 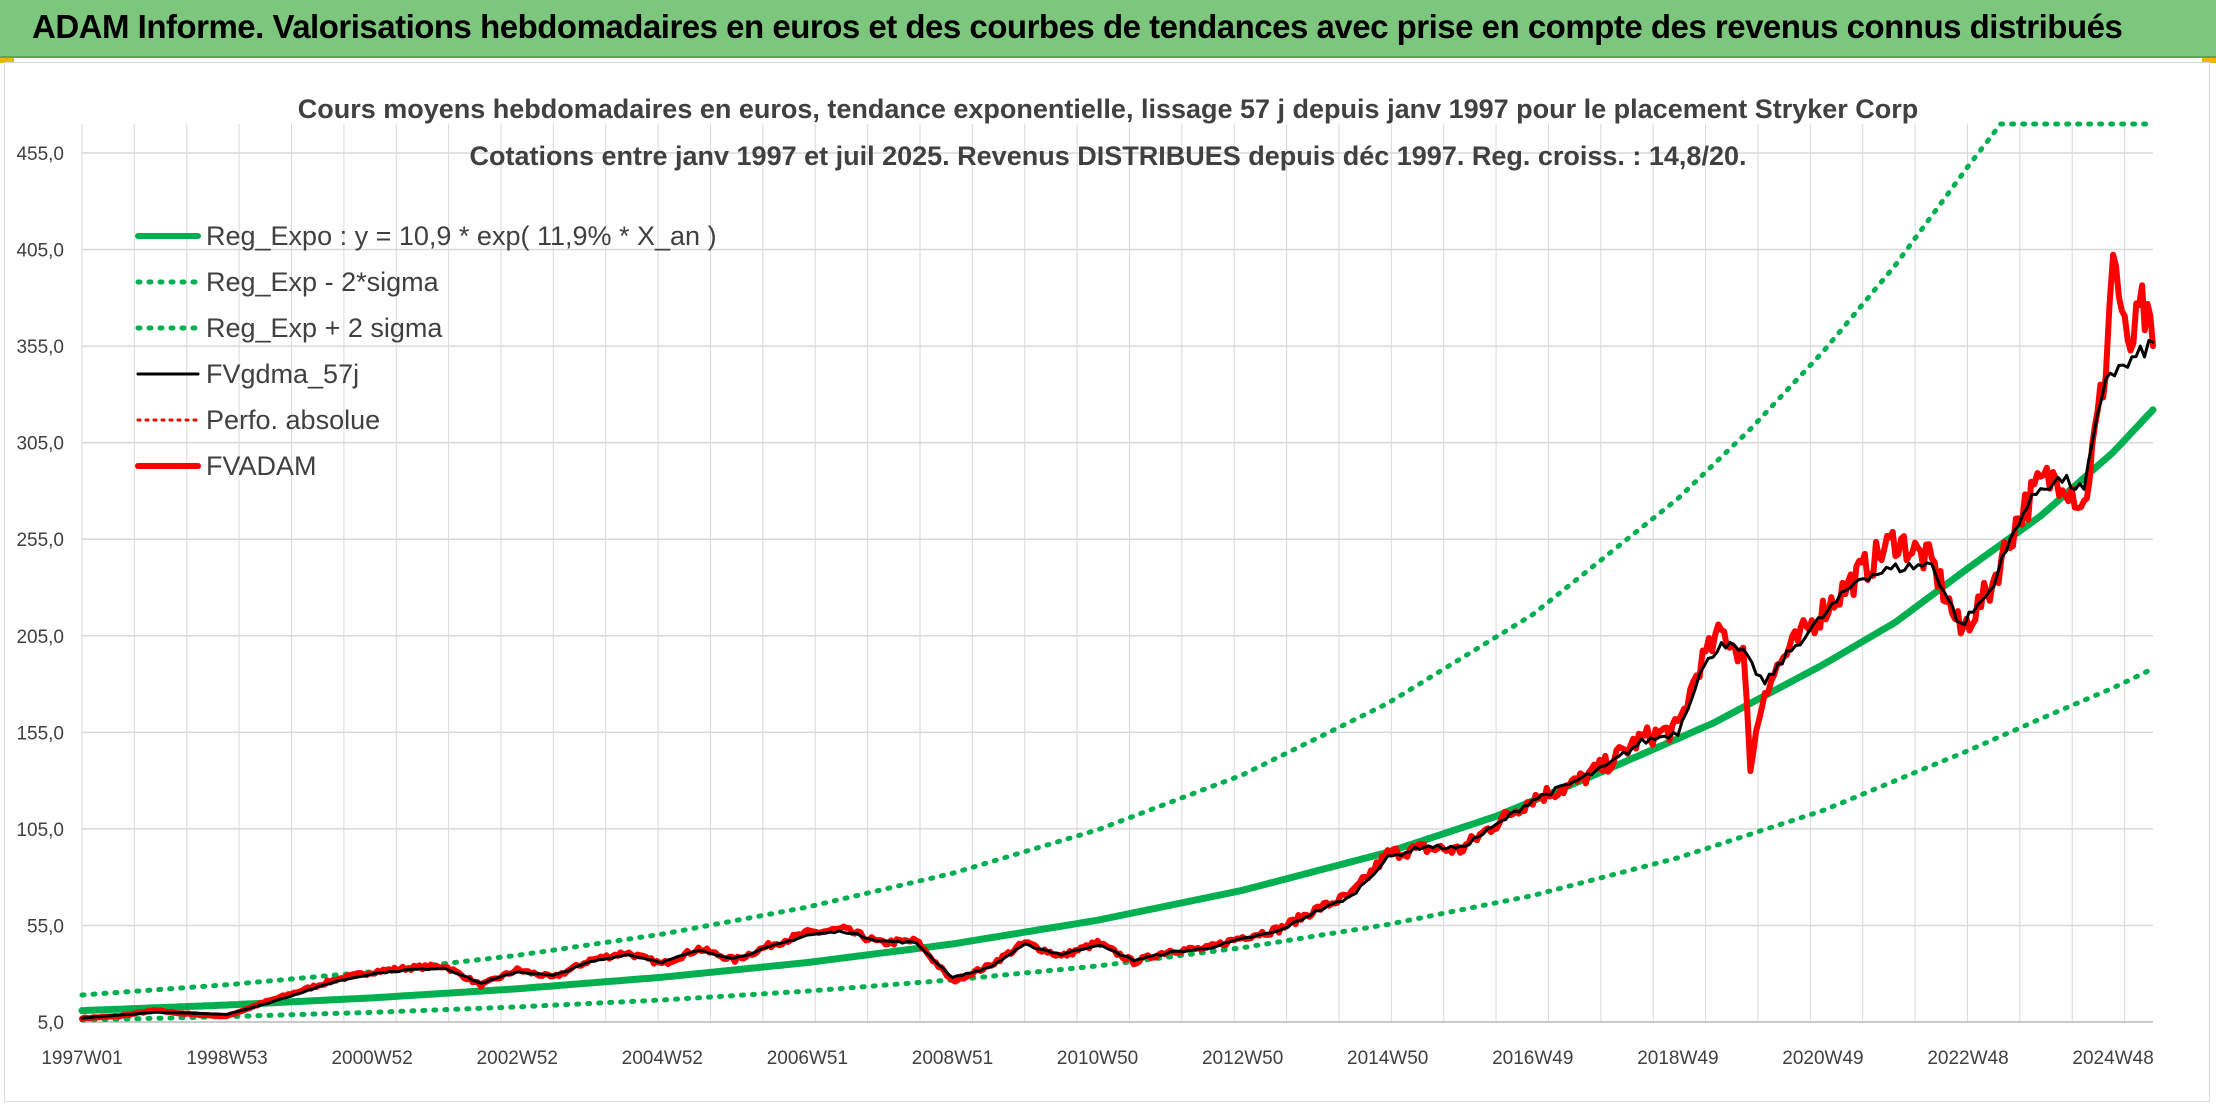 What do you see at coordinates (40, 637) in the screenshot?
I see `y-tick-label: 205,0` at bounding box center [40, 637].